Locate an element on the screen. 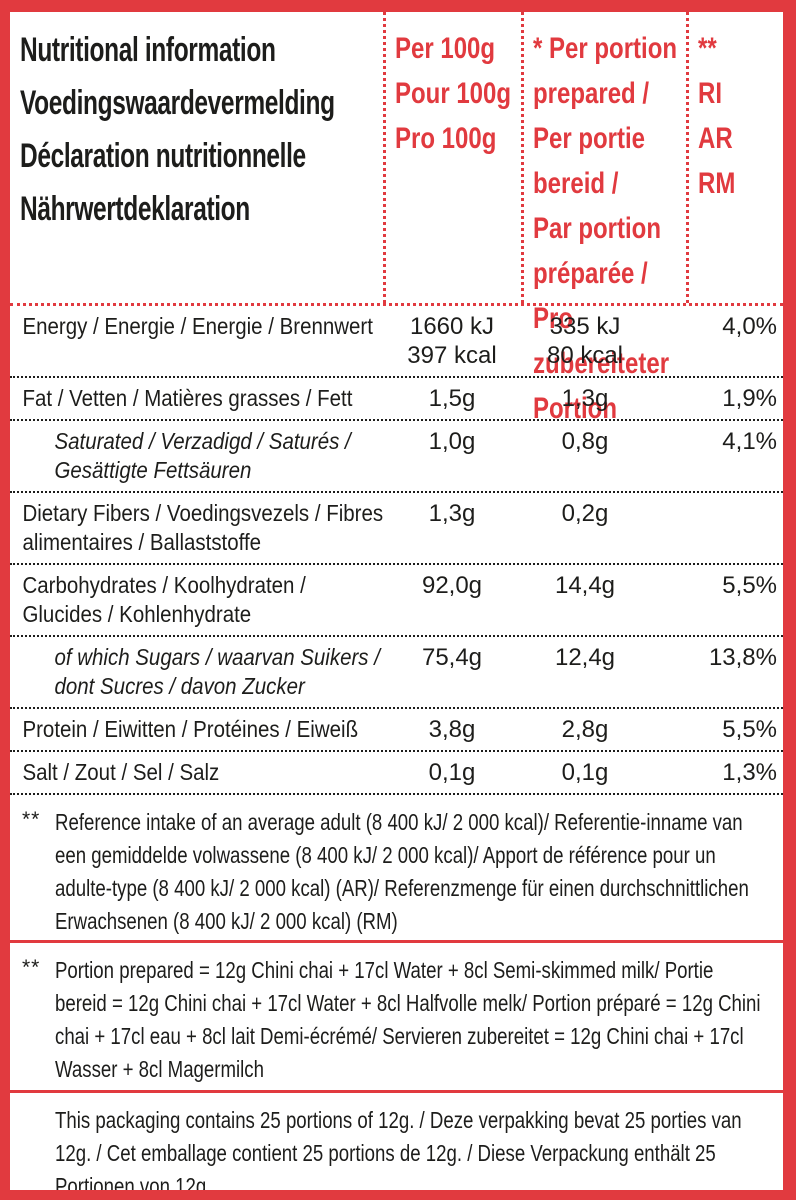  nutrient-label: Protein / Eiwitten / Protéines / Eiweiß is located at coordinates (190, 729).